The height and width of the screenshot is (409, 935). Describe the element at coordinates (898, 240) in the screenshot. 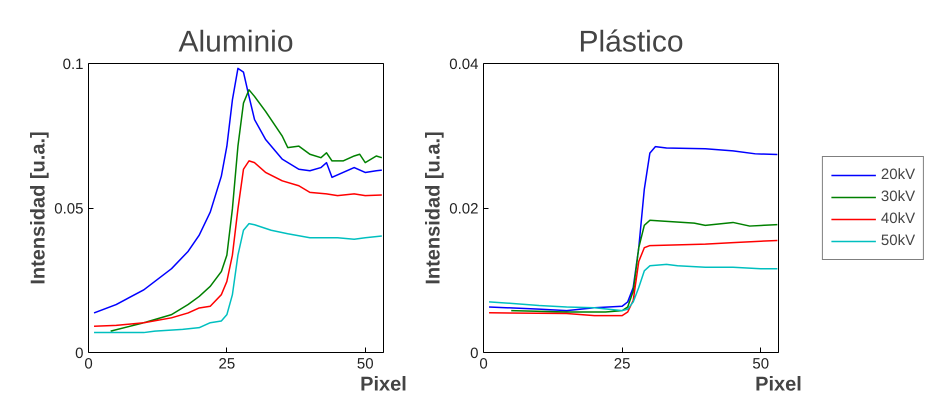

I see `legend-label: 50kV` at that location.